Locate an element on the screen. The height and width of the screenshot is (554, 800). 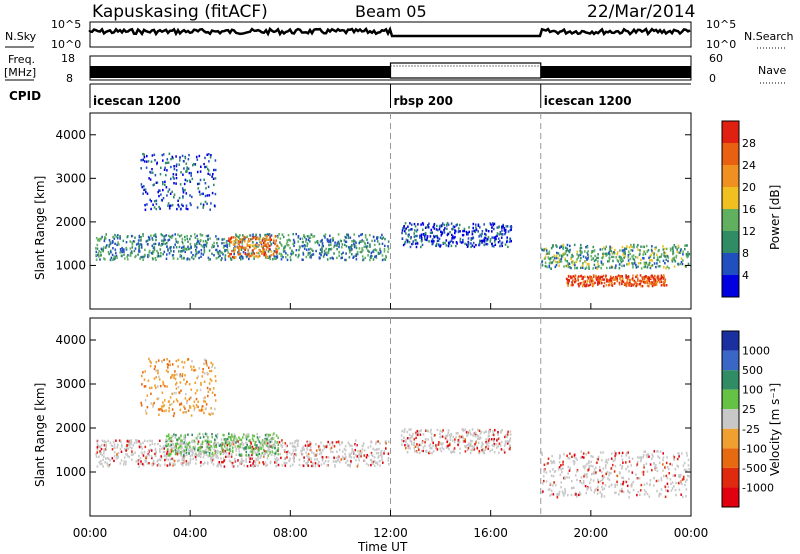
y-tick-label: 1000 is located at coordinates (70, 472).